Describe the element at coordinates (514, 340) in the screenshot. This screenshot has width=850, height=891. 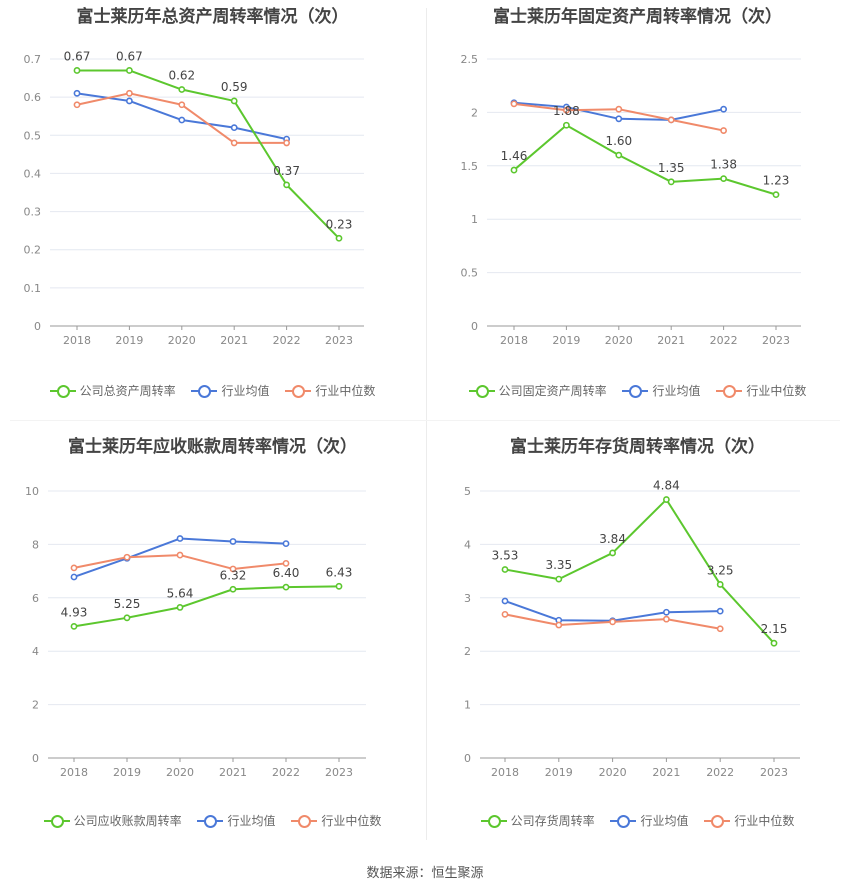
I see `x-tick-label: 2018` at that location.